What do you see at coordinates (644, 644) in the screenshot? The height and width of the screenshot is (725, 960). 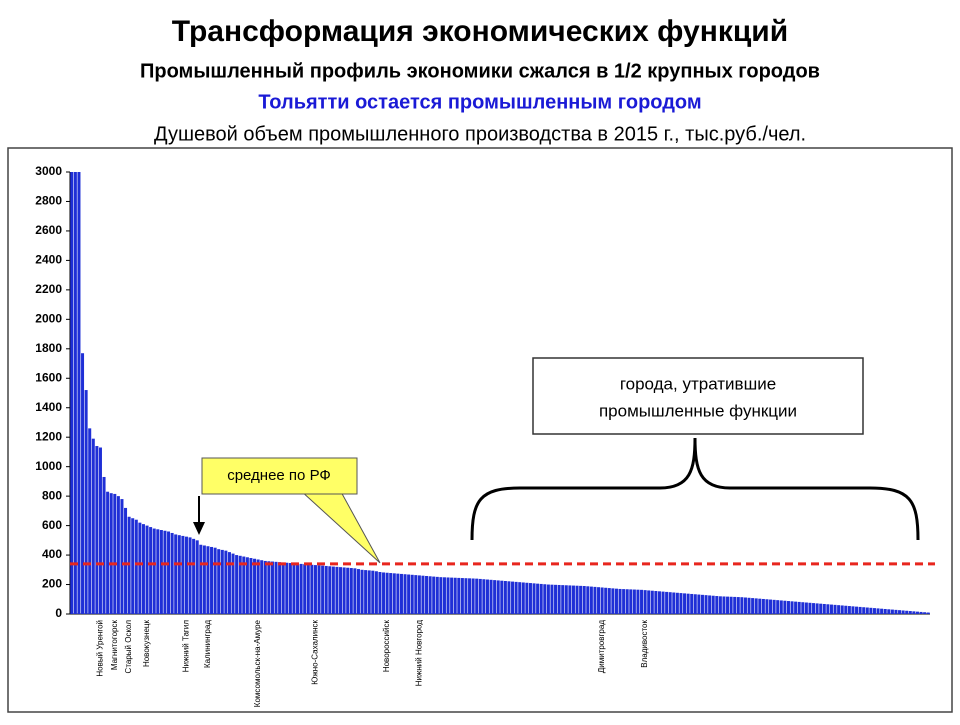 I see `x-tick-label: Владивосток` at bounding box center [644, 644].